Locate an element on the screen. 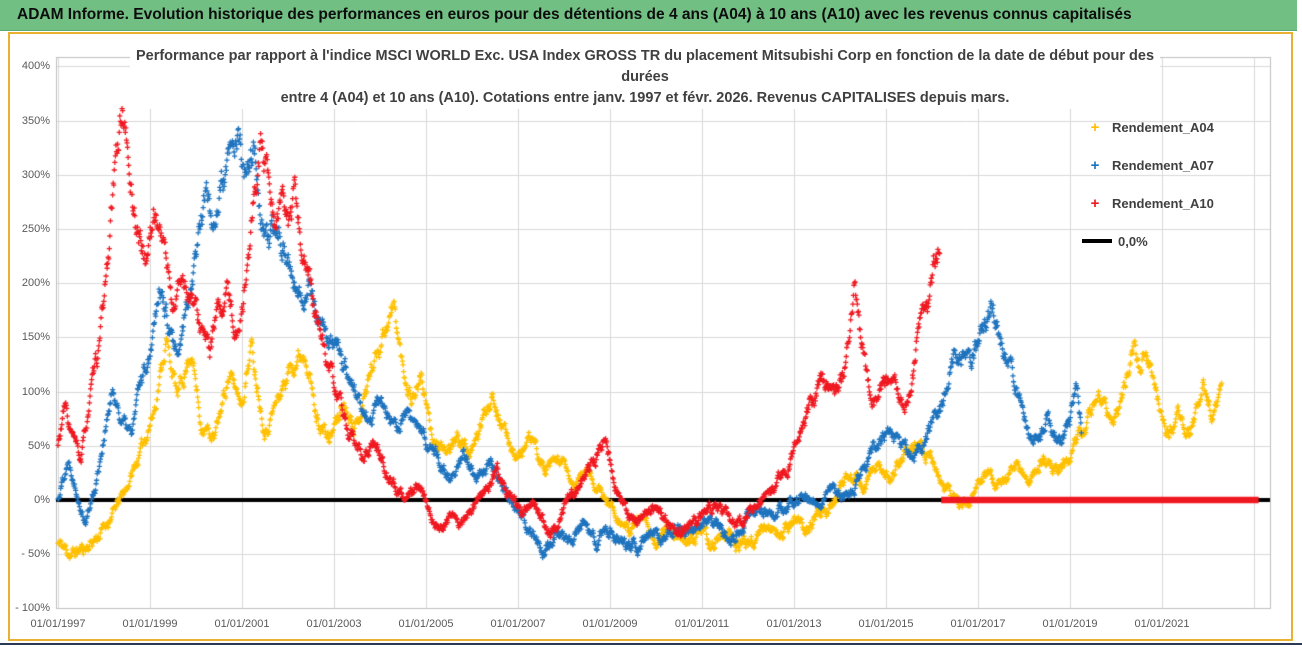  legend-item-rendement-a07: + Rendement_A07 is located at coordinates (1180, 165).